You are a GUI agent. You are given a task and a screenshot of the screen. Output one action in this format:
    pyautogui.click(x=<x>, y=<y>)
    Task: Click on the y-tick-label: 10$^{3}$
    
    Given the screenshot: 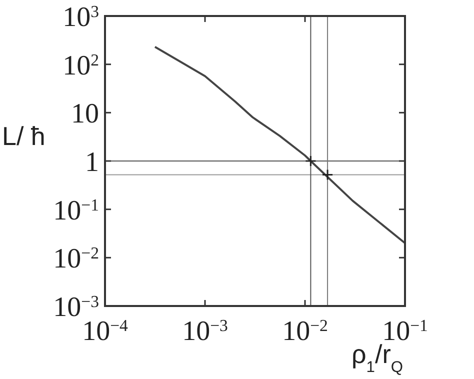 What is the action you would take?
    pyautogui.click(x=80, y=17)
    